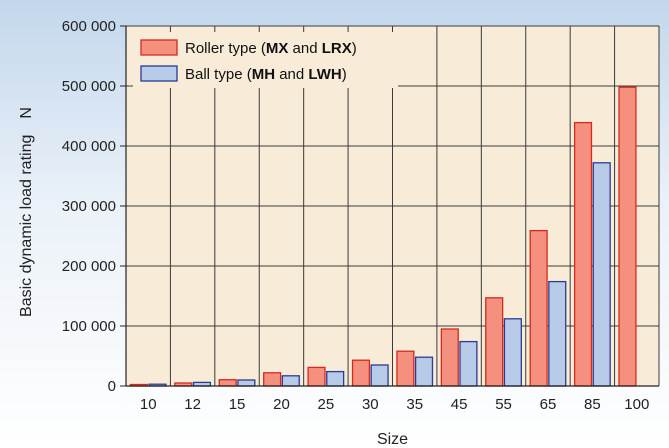 This screenshot has height=448, width=669. What do you see at coordinates (89, 26) in the screenshot?
I see `y-tick-label: 600 000` at bounding box center [89, 26].